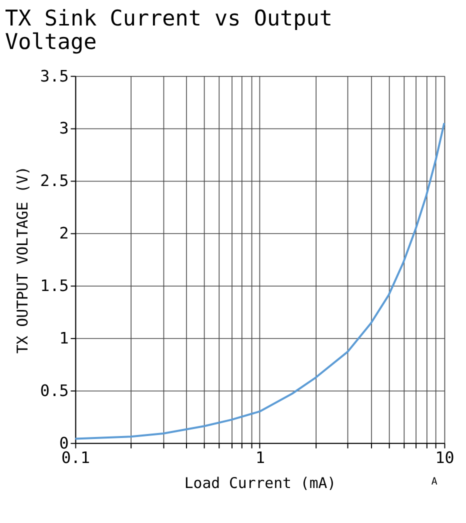 Image resolution: width=466 pixels, height=523 pixels. Describe the element at coordinates (64, 233) in the screenshot. I see `y-tick-label: 2` at that location.